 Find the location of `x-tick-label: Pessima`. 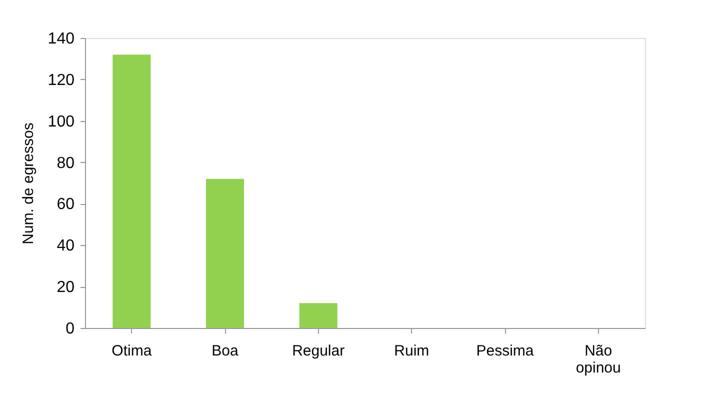

x-tick-label: Pessima is located at coordinates (505, 351).